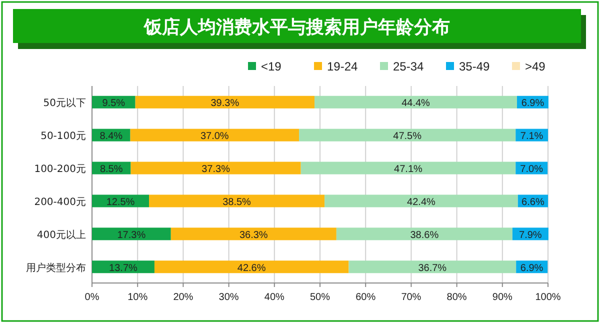 The height and width of the screenshot is (323, 600). Describe the element at coordinates (502, 297) in the screenshot. I see `x-tick-label: 90%` at that location.